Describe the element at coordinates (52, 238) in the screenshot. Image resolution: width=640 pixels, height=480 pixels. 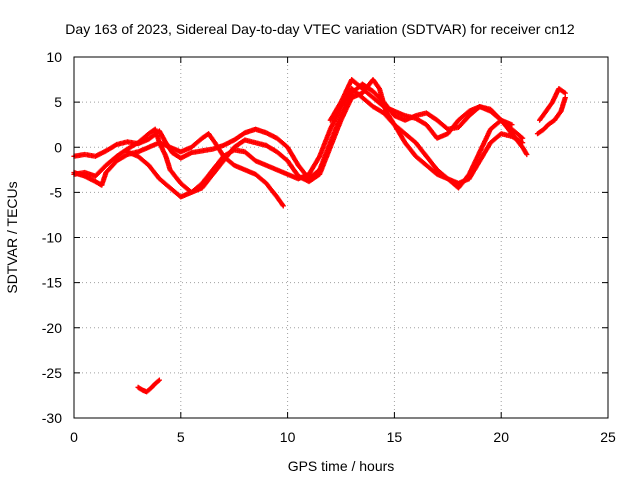
I see `y-tick-label: -10` at that location.